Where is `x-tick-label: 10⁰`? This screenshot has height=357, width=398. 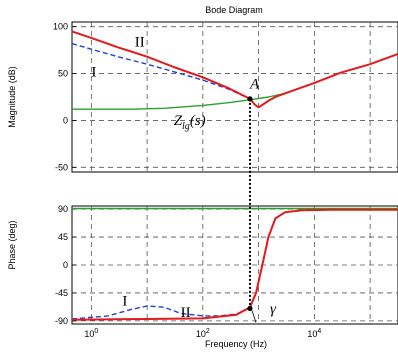
x-tick-label: 10⁰ is located at coordinates (91, 333).